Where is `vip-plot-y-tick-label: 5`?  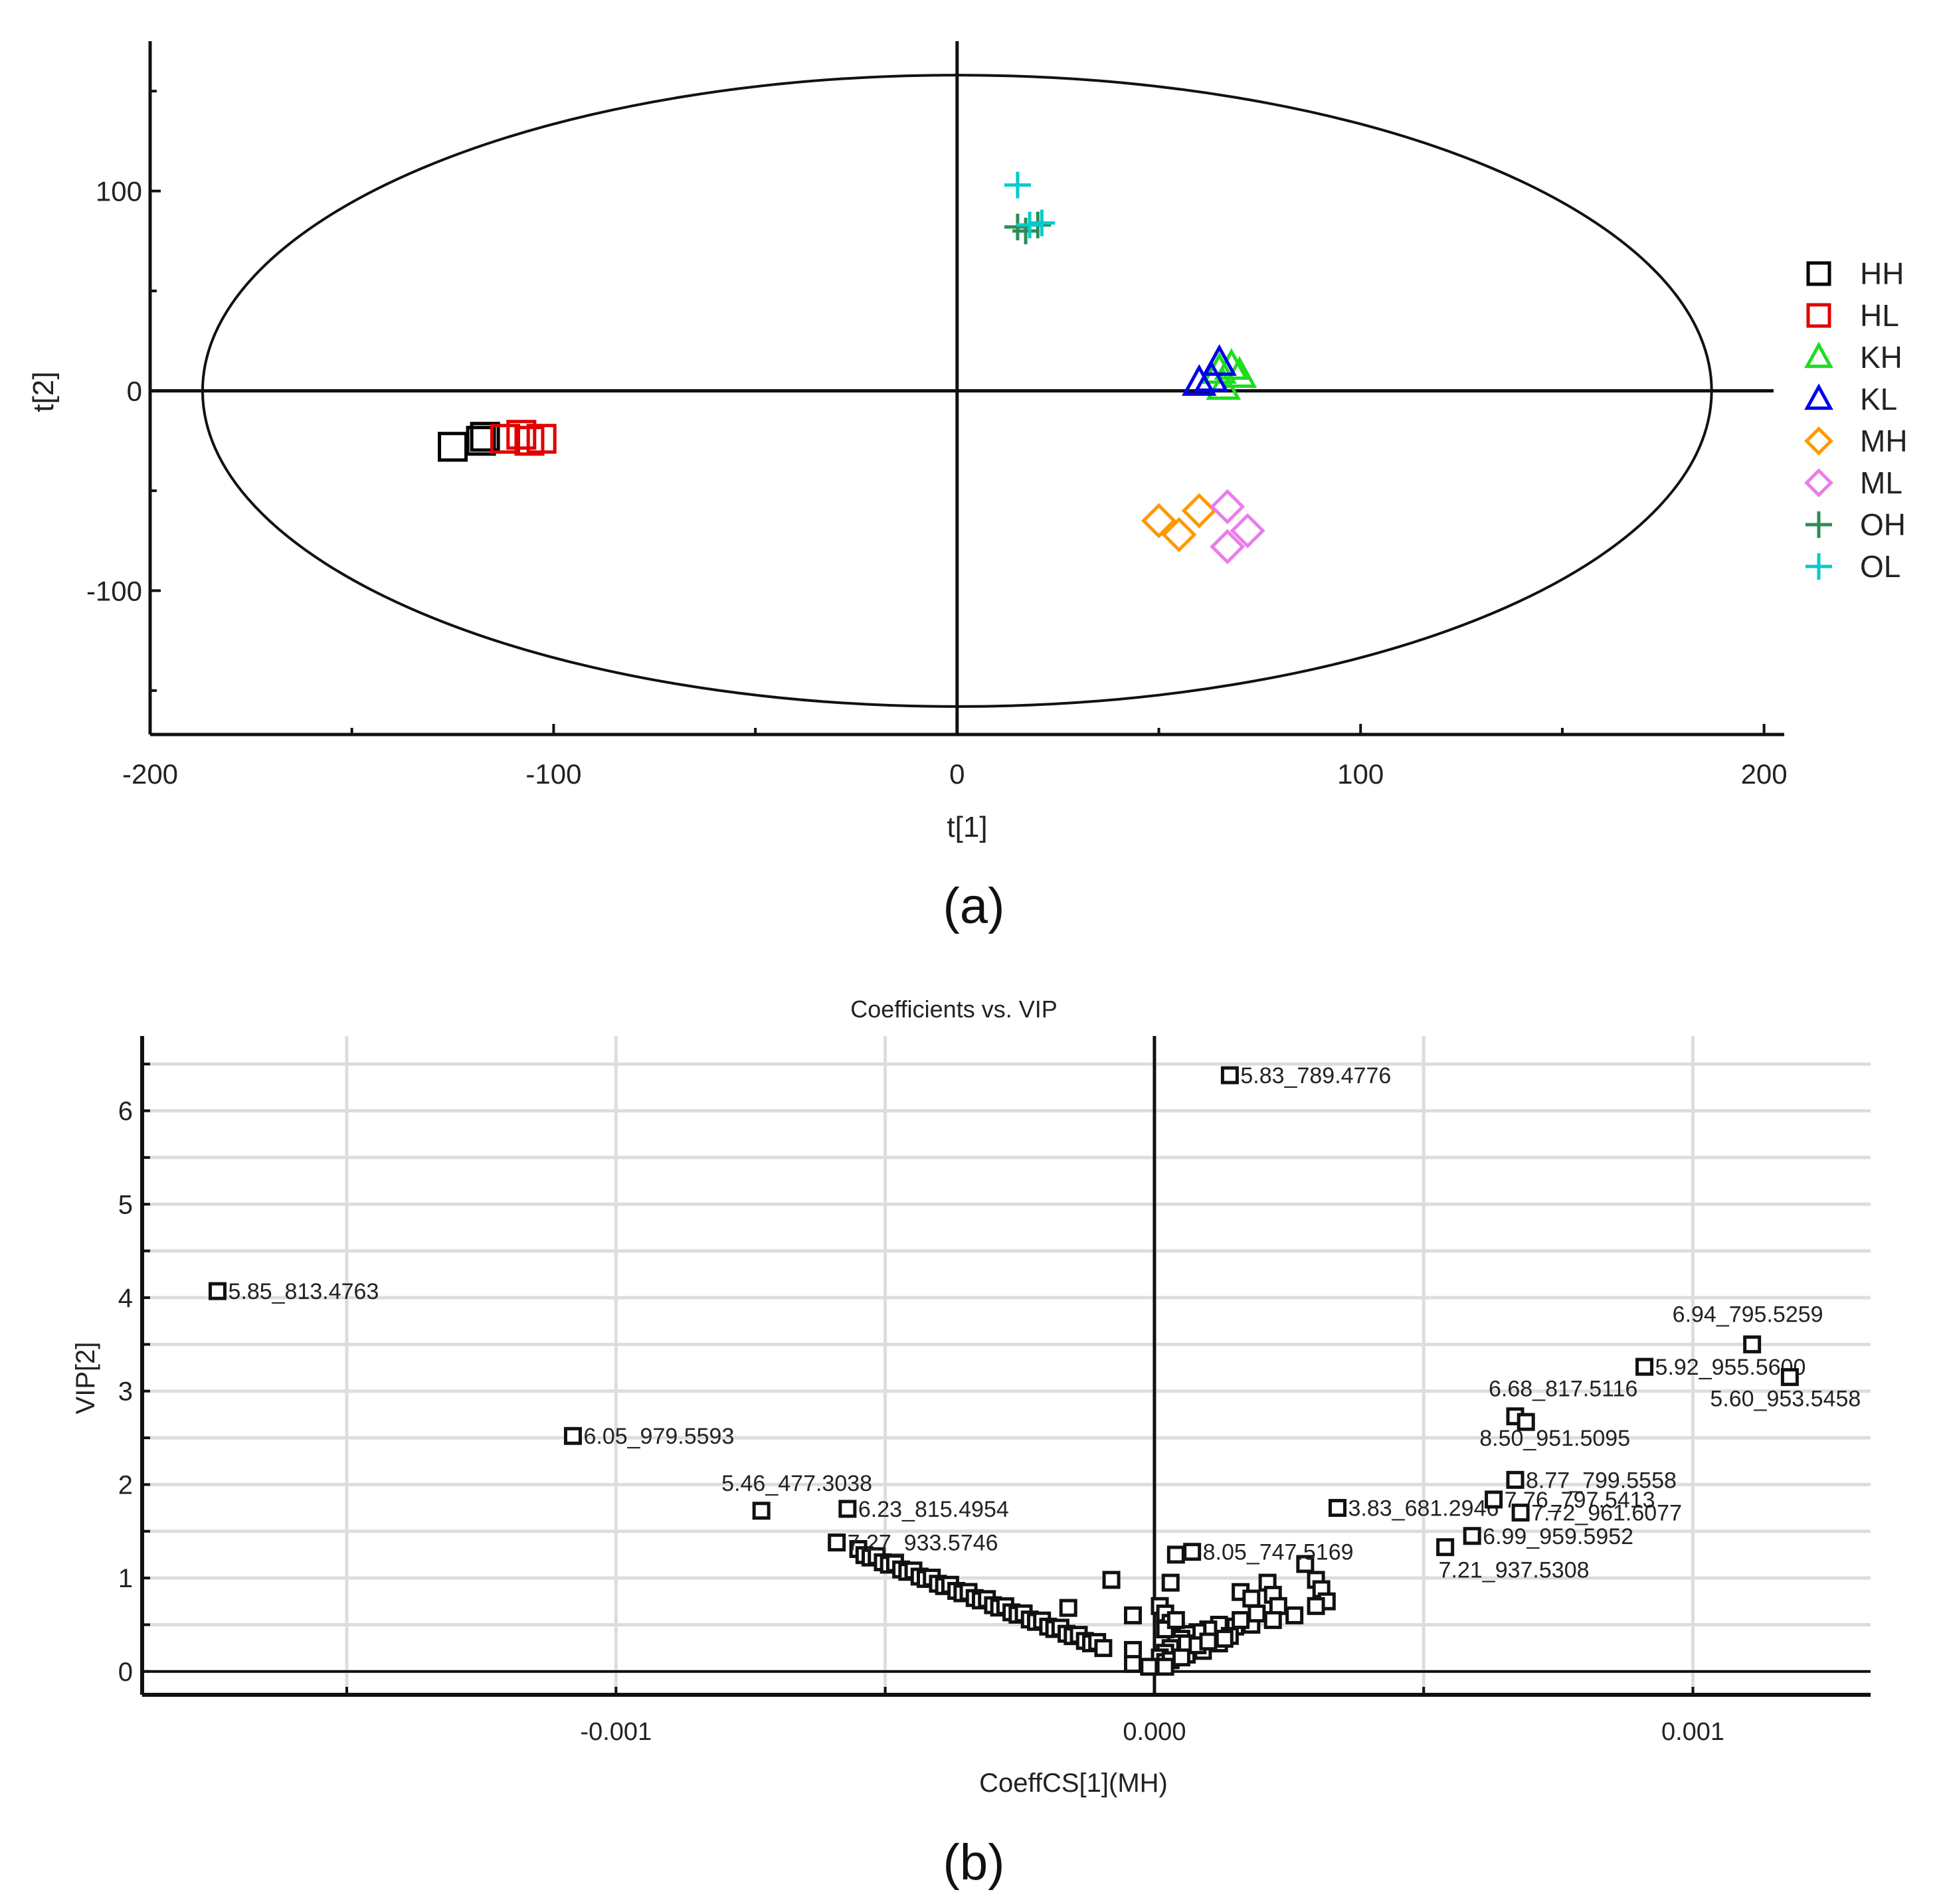
vip-plot-y-tick-label: 5 is located at coordinates (125, 1204).